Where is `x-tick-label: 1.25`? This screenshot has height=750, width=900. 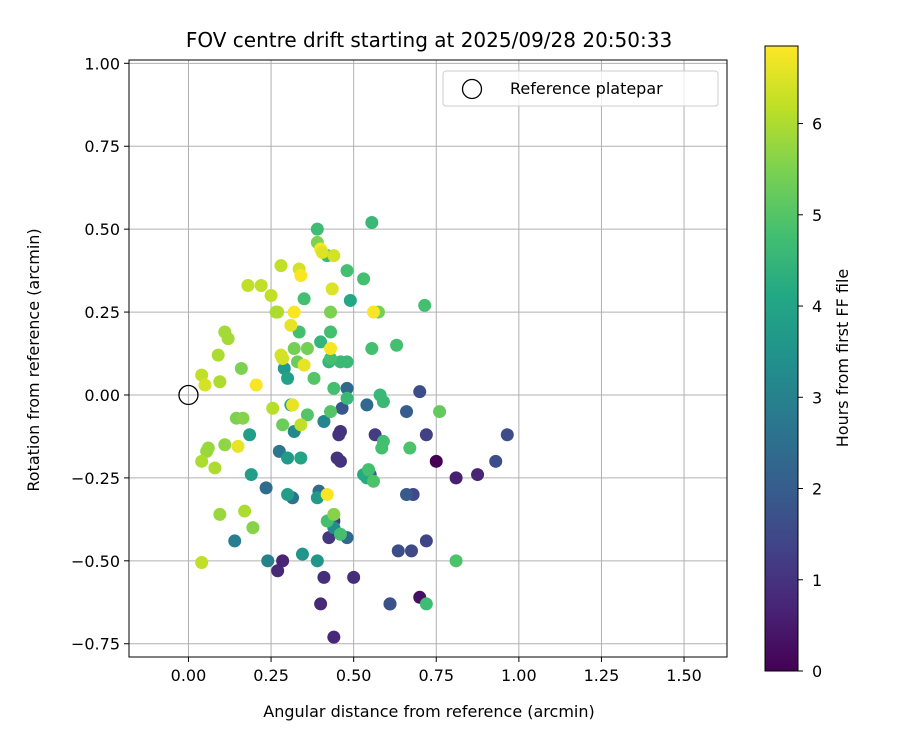
x-tick-label: 1.25 is located at coordinates (602, 675).